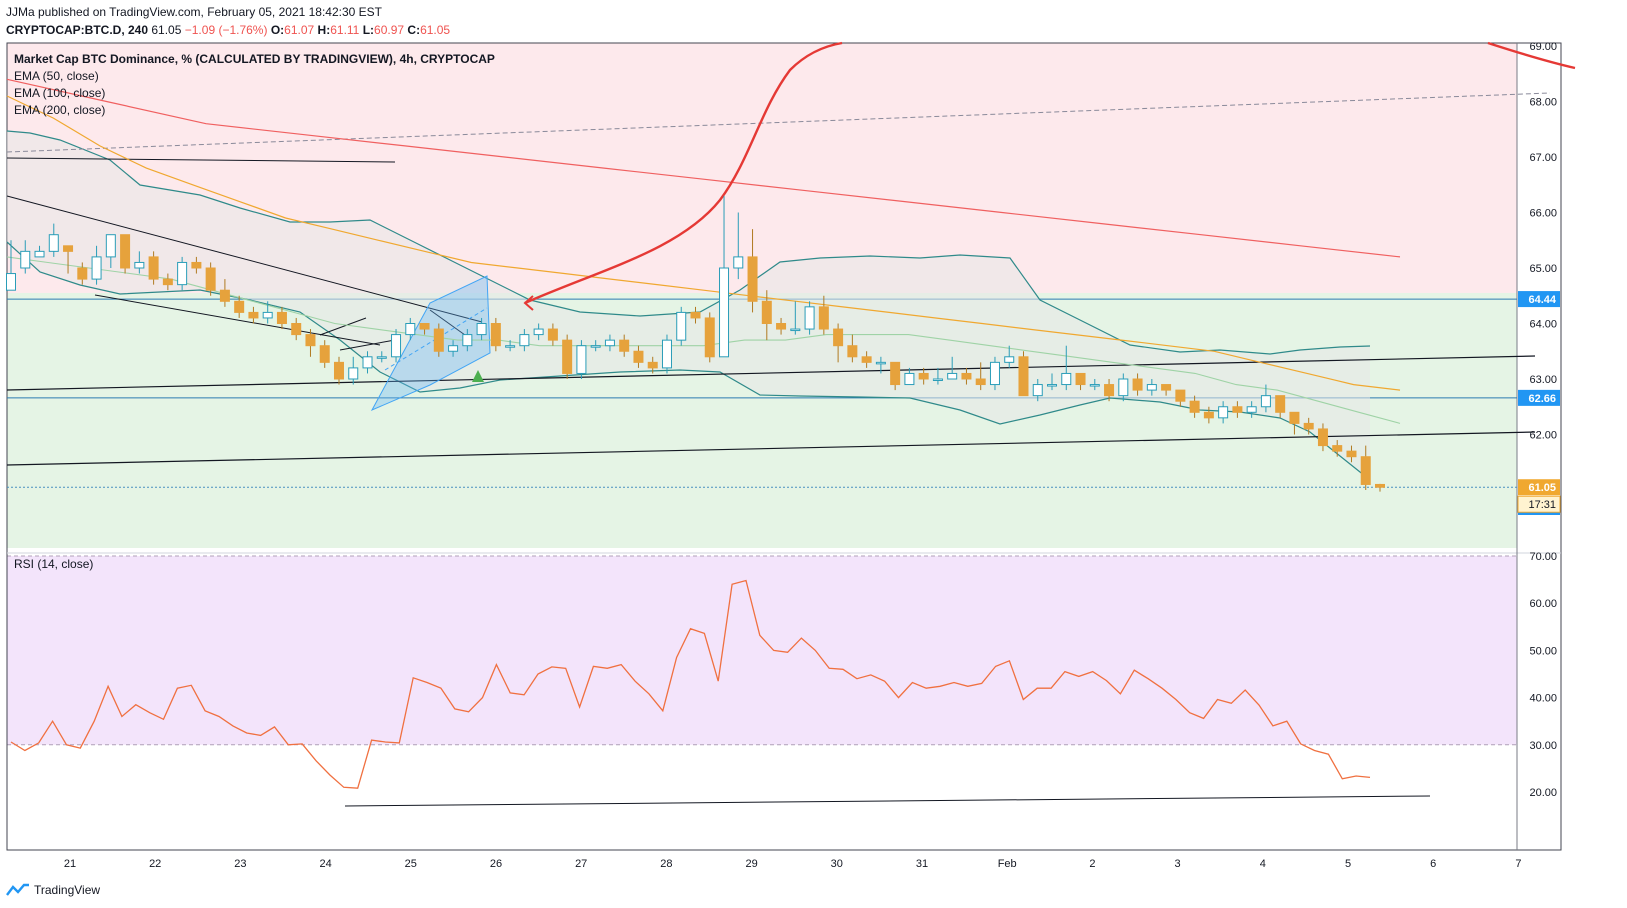 The image size is (1627, 908). What do you see at coordinates (166, 30) in the screenshot?
I see `last-price: 61.05` at bounding box center [166, 30].